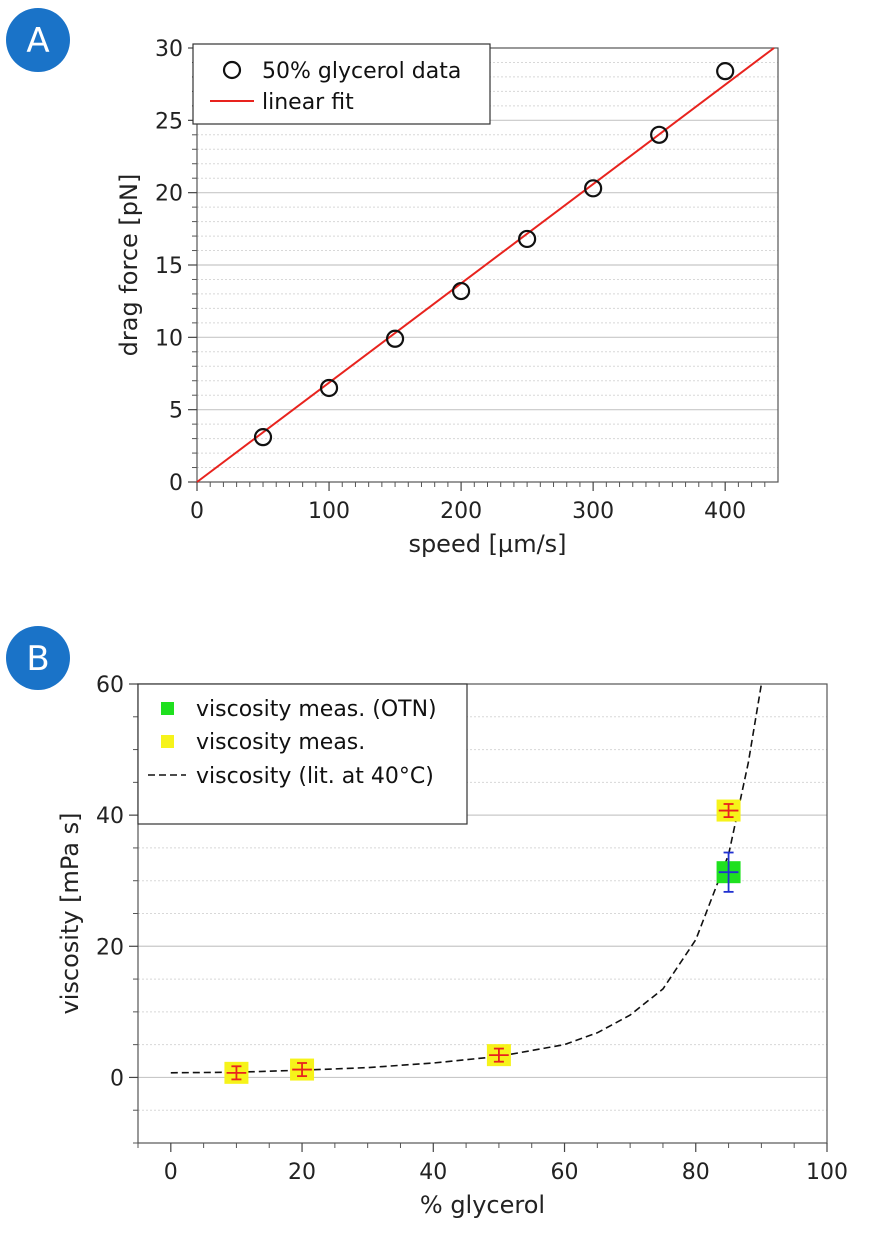 The image size is (875, 1258). What do you see at coordinates (280, 742) in the screenshot?
I see `legend-label-meas: viscosity meas.` at bounding box center [280, 742].